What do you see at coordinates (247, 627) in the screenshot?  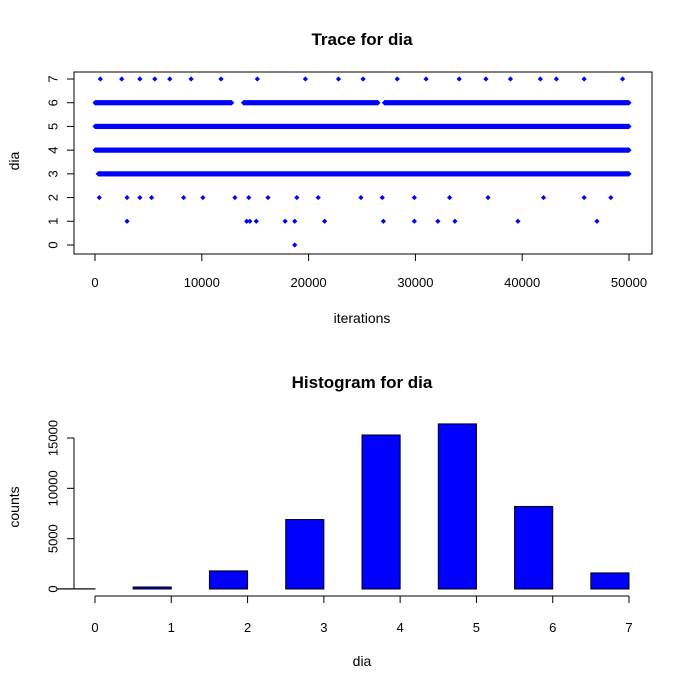 I see `histogram-x-tick-label: 2` at bounding box center [247, 627].